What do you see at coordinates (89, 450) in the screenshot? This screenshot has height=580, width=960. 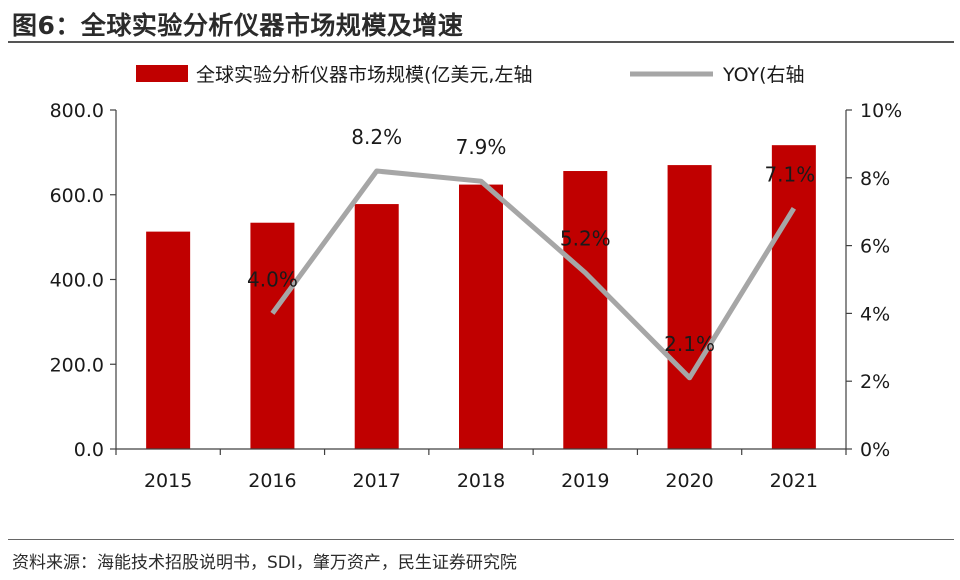 I see `left-tick-label: 0.0` at bounding box center [89, 450].